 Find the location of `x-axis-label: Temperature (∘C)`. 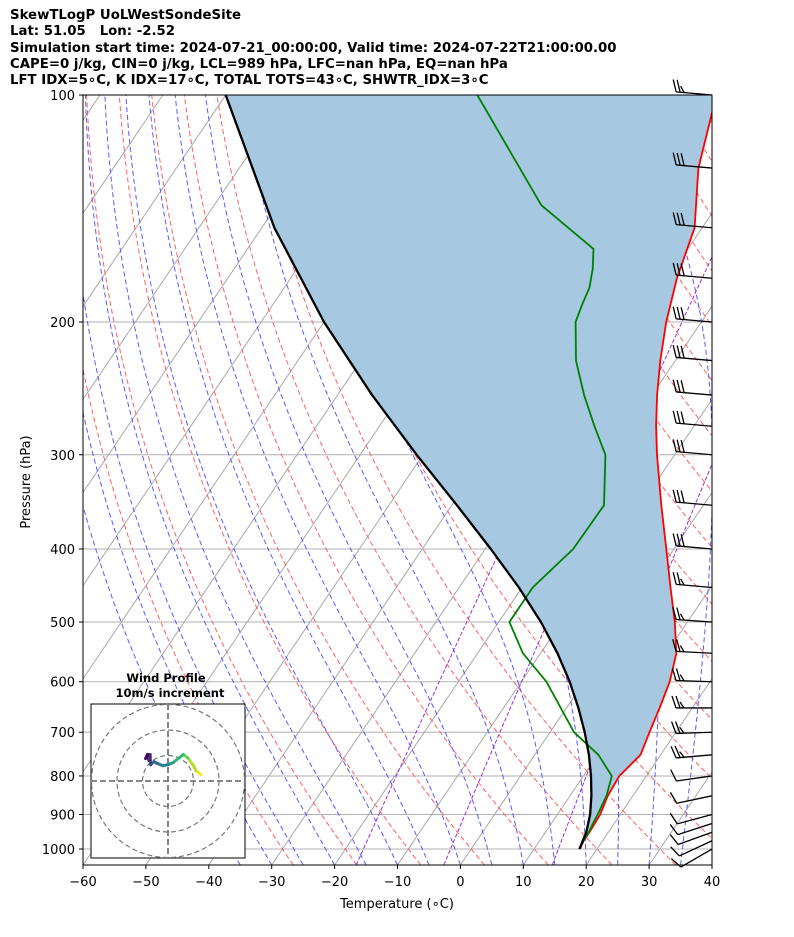

x-axis-label: Temperature (∘C) is located at coordinates (396, 904).